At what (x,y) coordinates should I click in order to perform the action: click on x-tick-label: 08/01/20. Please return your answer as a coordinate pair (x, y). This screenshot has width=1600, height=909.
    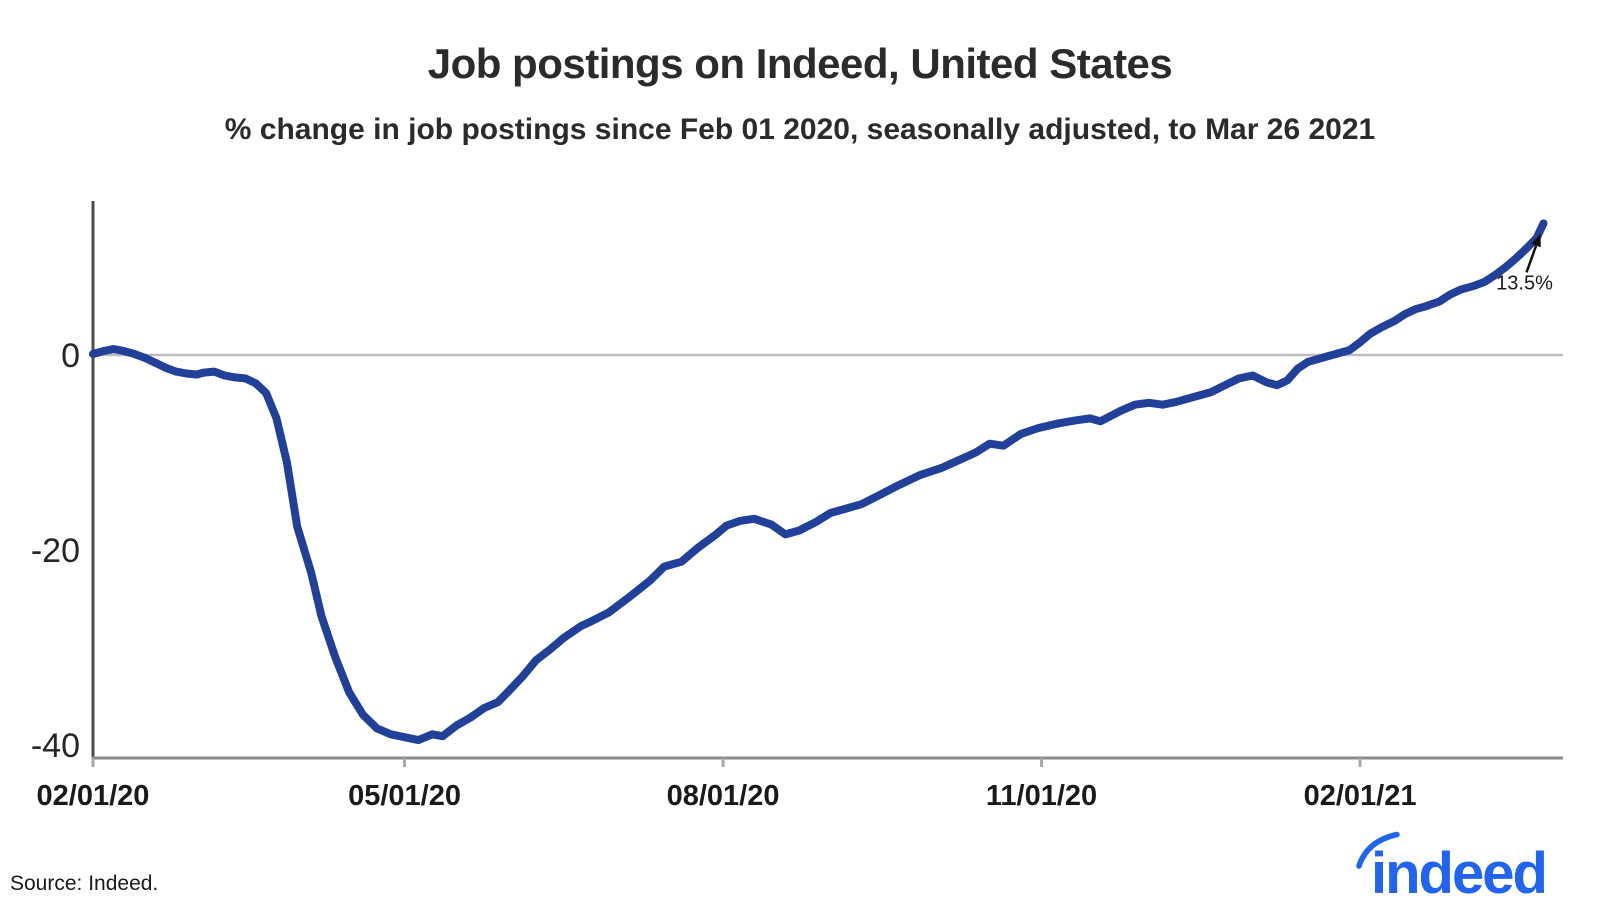
    Looking at the image, I should click on (723, 796).